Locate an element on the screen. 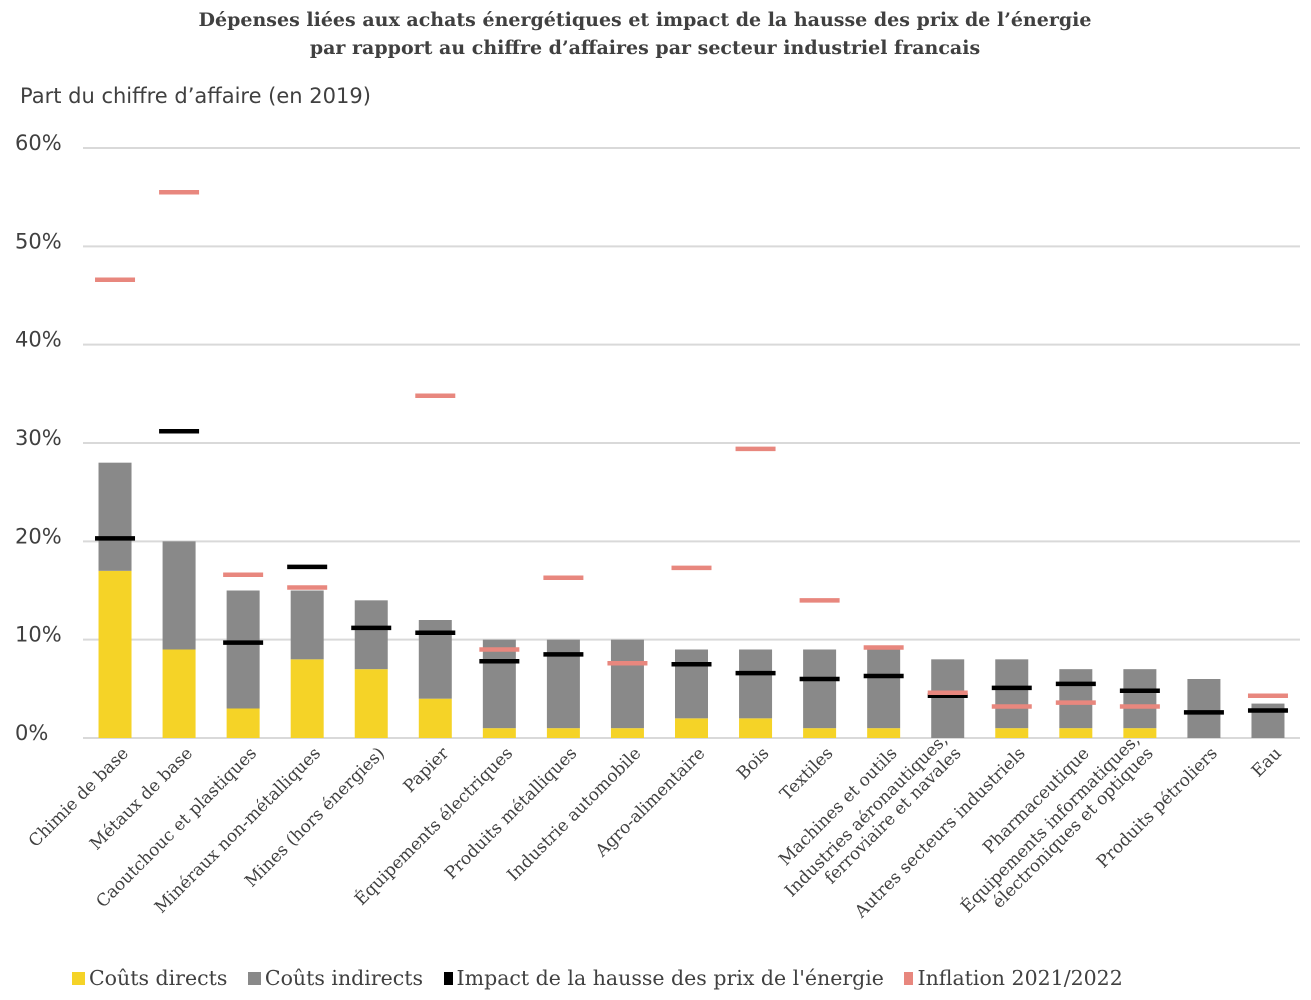 This screenshot has width=1311, height=1000. y-tick-label: 10% is located at coordinates (38, 635).